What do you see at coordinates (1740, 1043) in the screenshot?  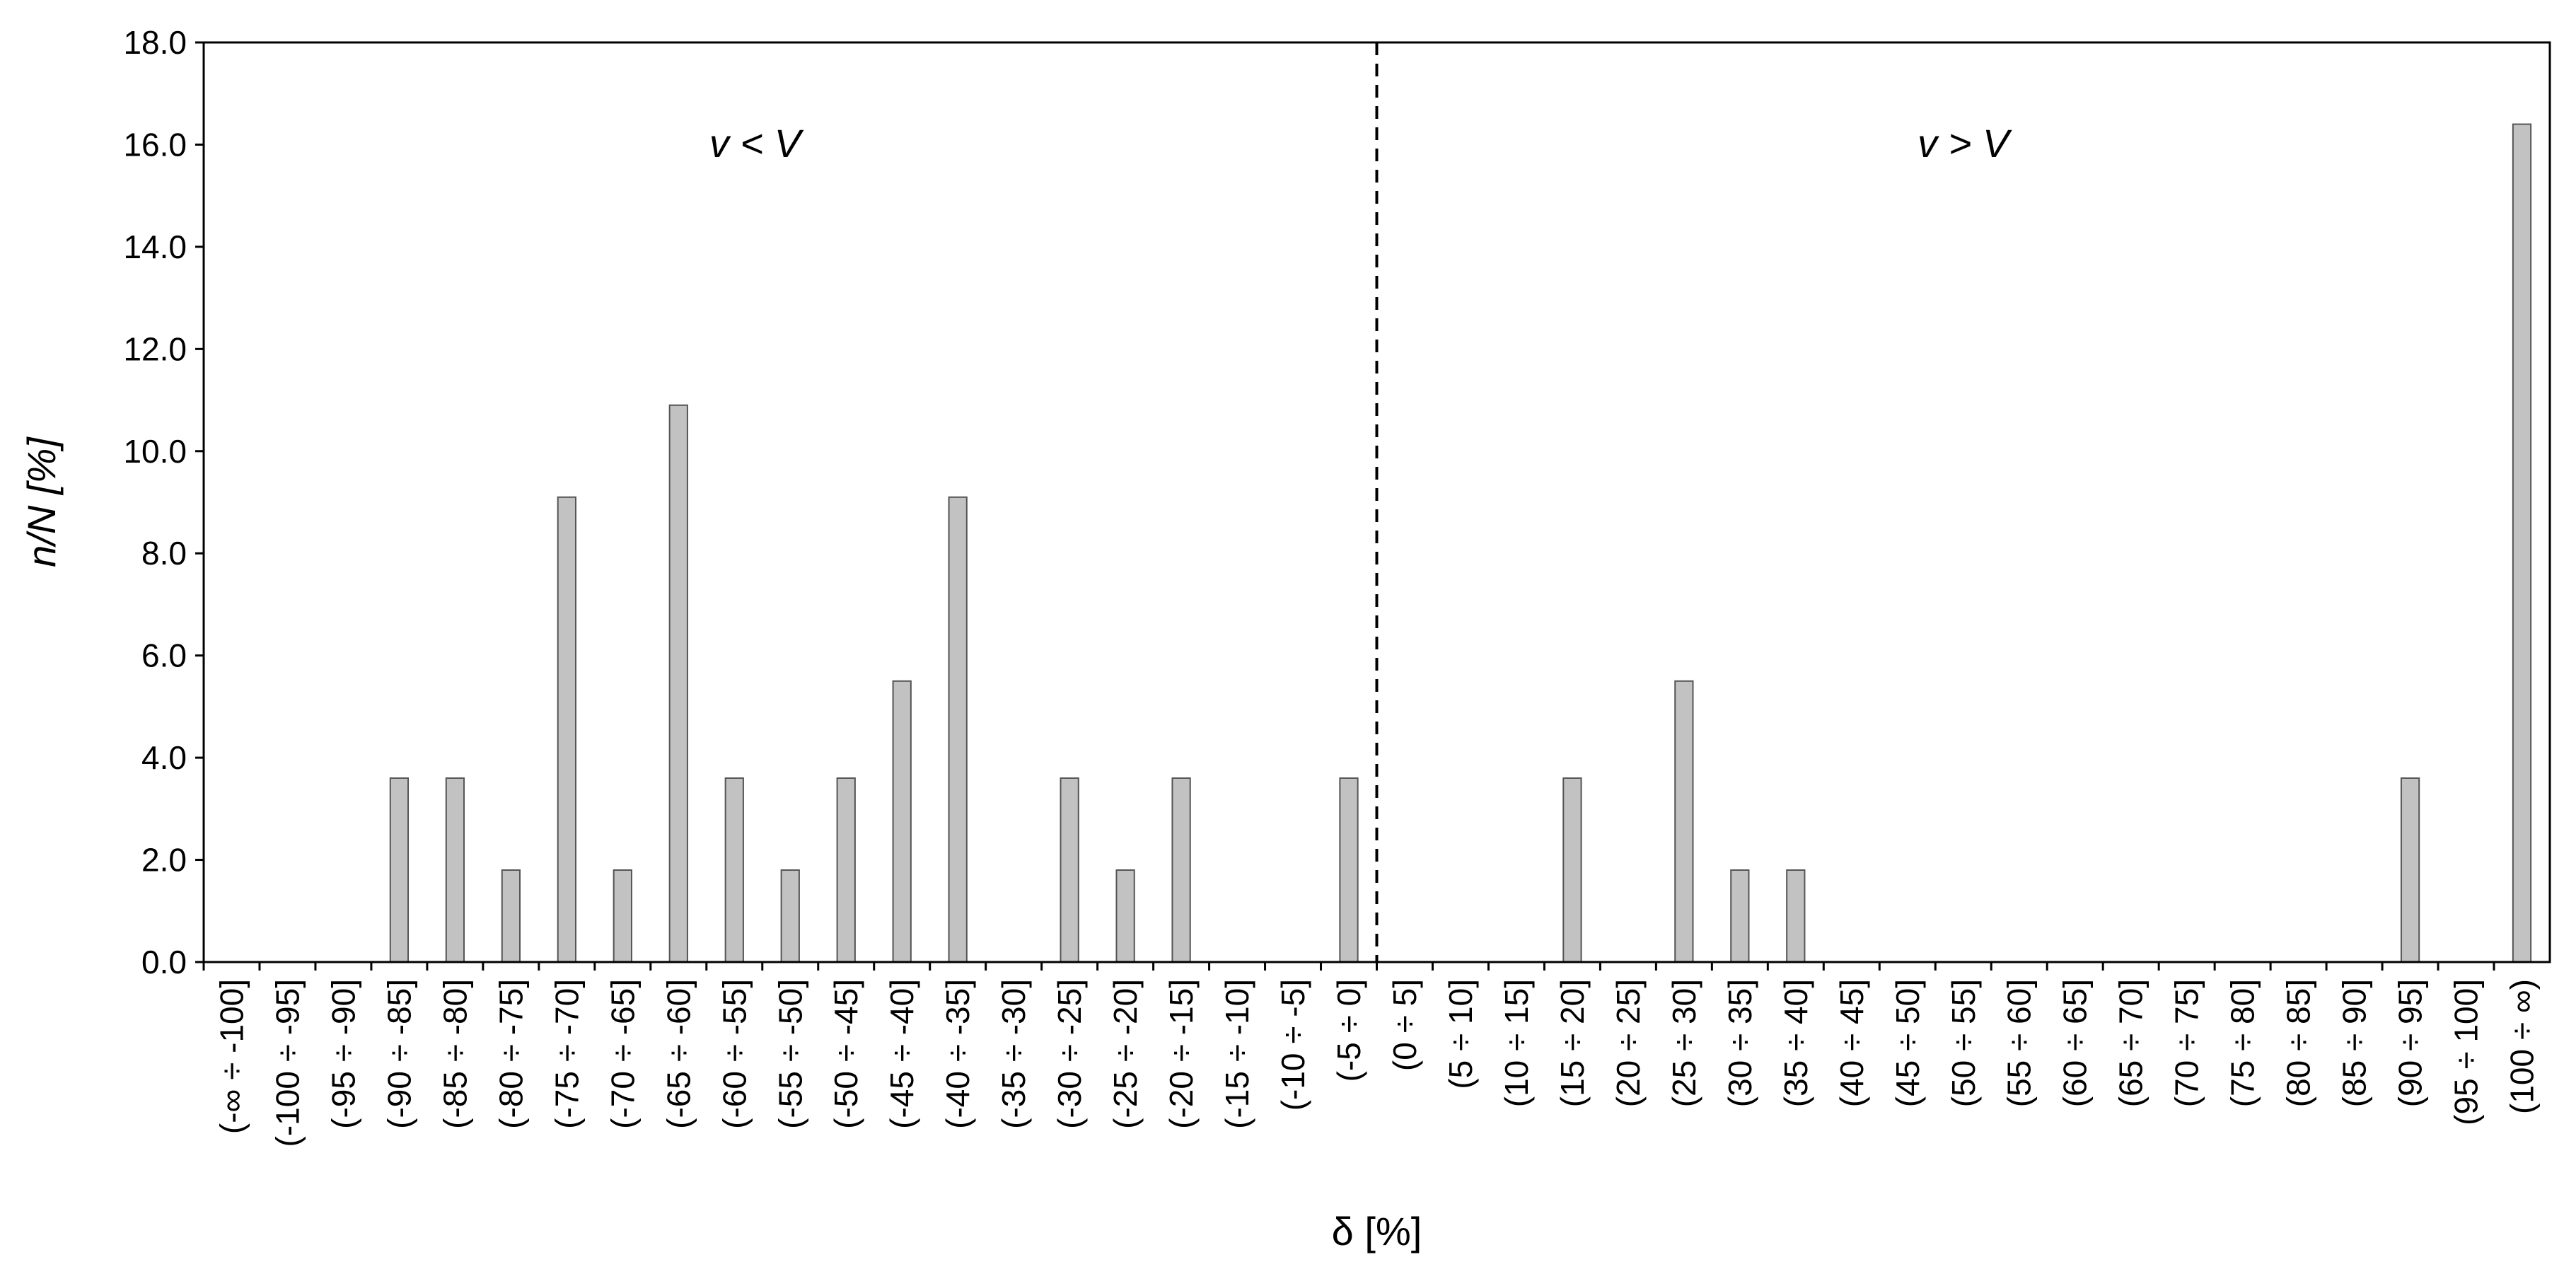 I see `x-tick-label: (30 ÷ 35]` at bounding box center [1740, 1043].